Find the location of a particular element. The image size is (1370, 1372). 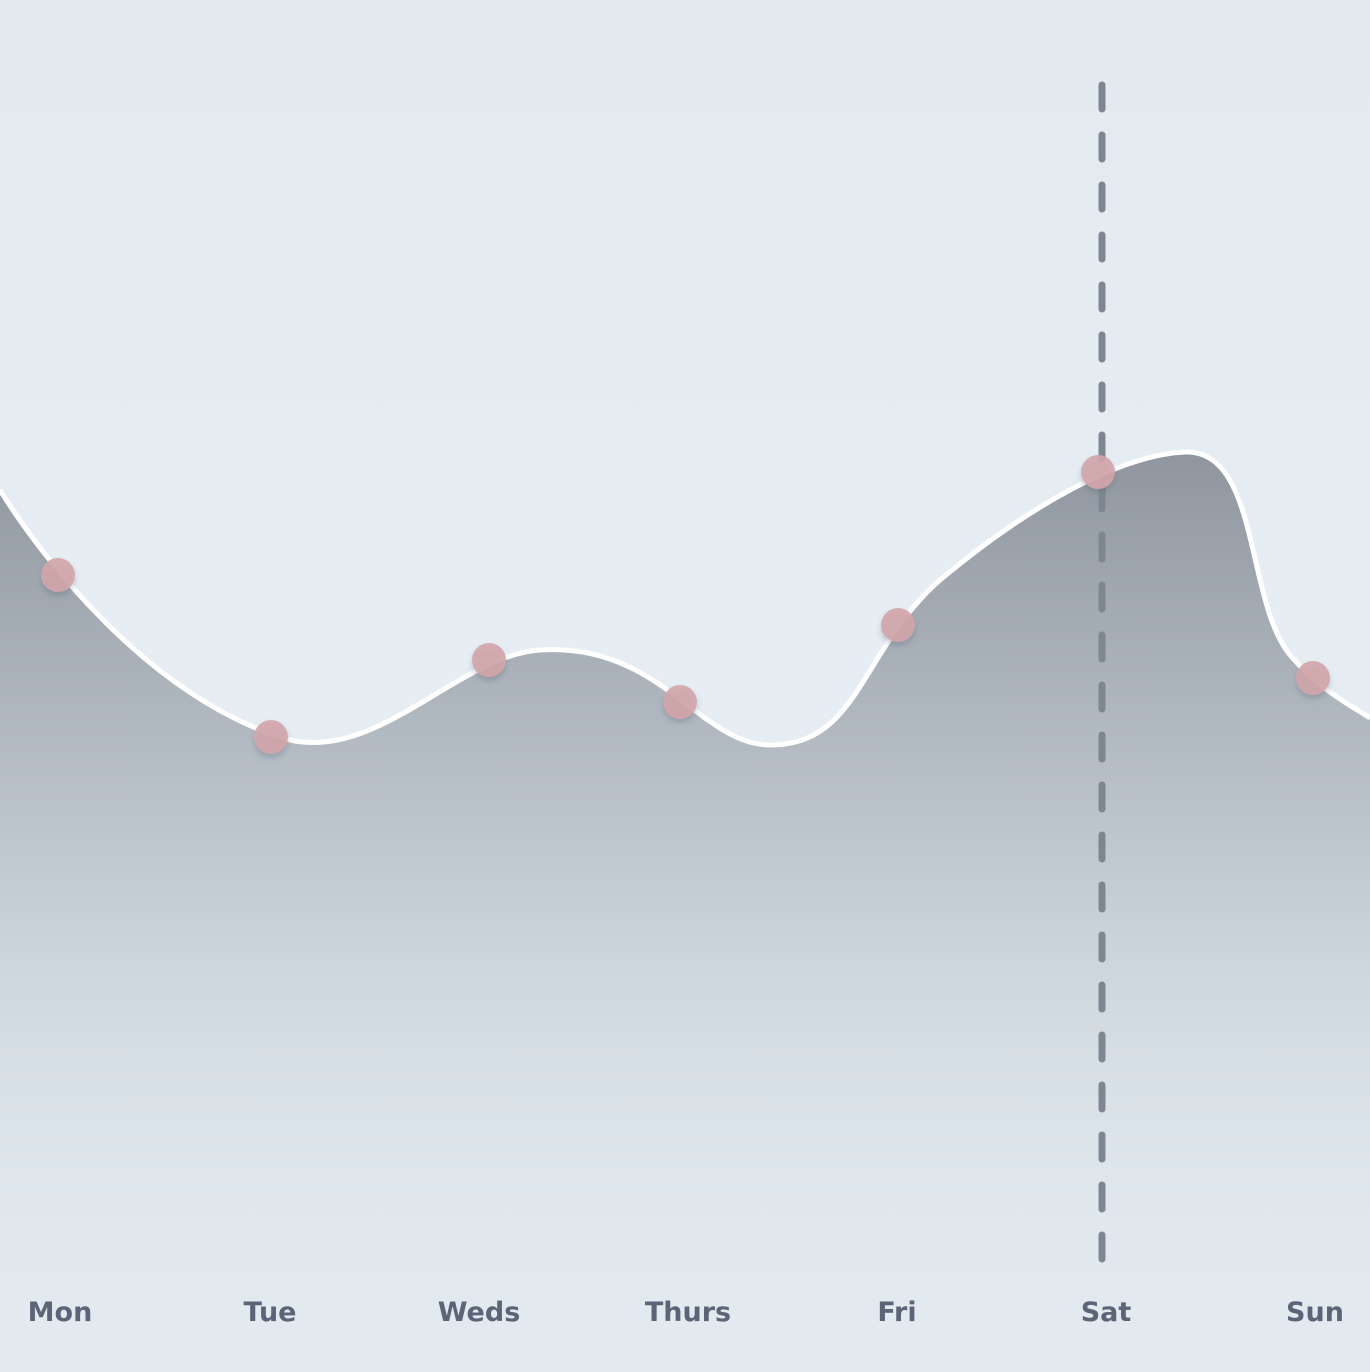

x-tick-label-mon: Mon is located at coordinates (60, 1312).